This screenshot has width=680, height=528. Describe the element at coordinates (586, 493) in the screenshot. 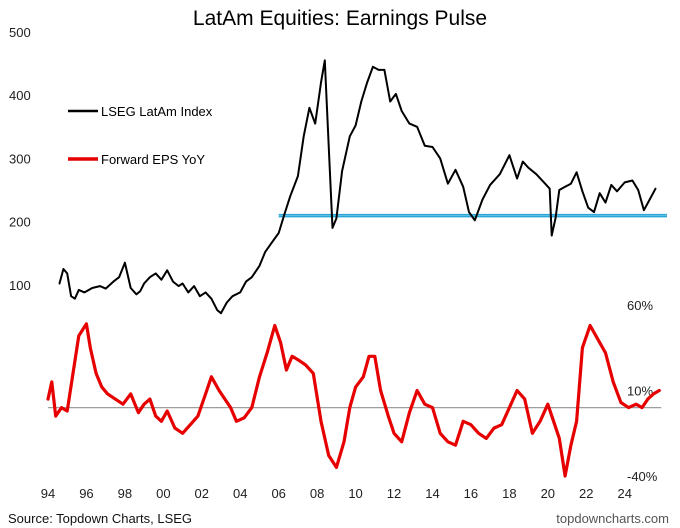

I see `x-tick-label: 22` at that location.